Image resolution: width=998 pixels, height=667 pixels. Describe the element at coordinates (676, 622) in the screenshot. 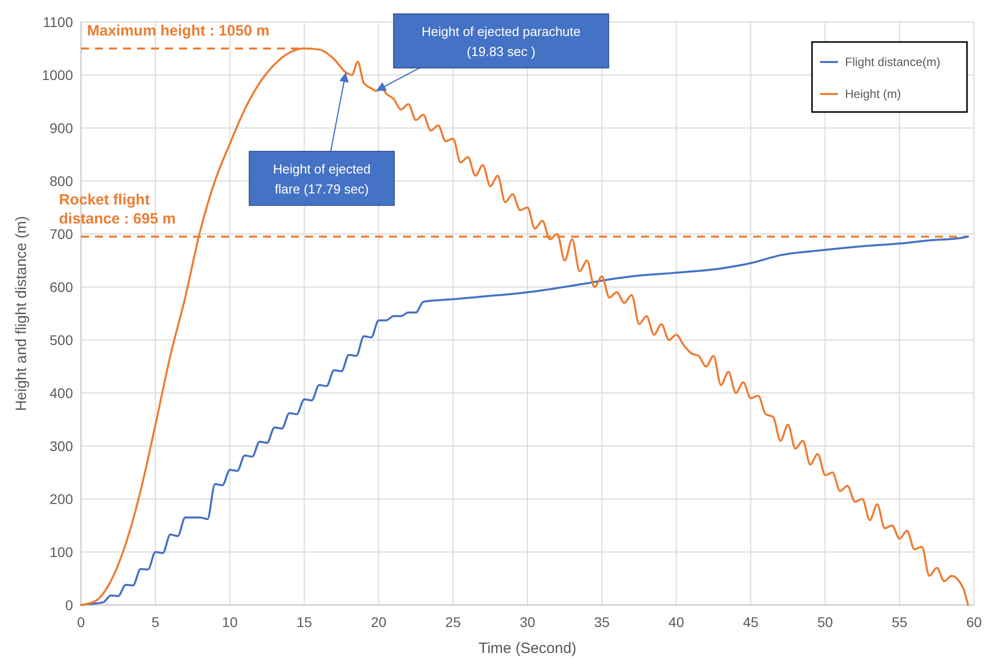

I see `x-tick-label: 40` at that location.